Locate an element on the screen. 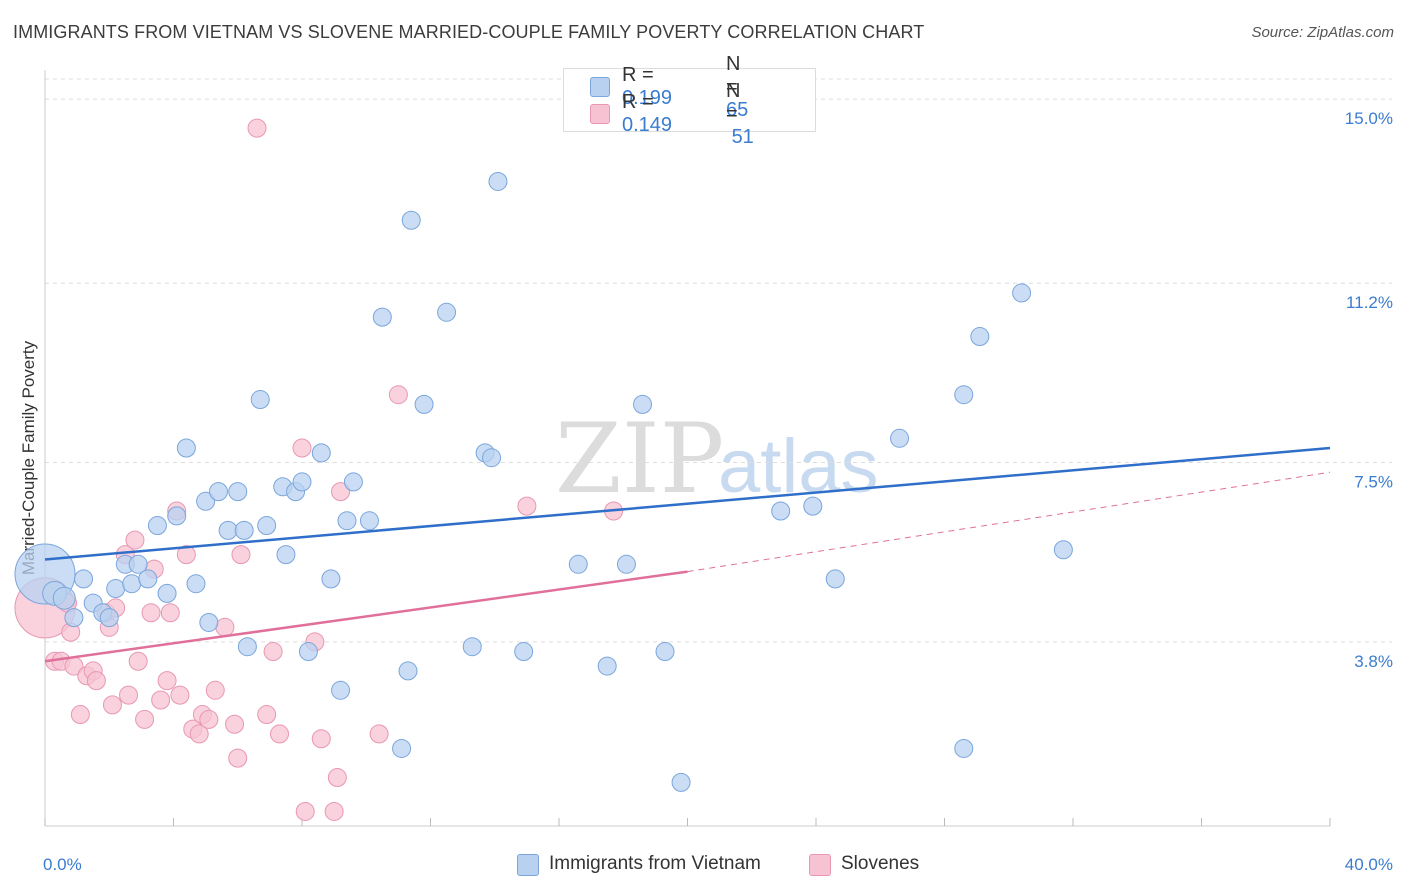 The image size is (1406, 892). bottom-legend-label-vietnam: Immigrants from Vietnam is located at coordinates (655, 863).